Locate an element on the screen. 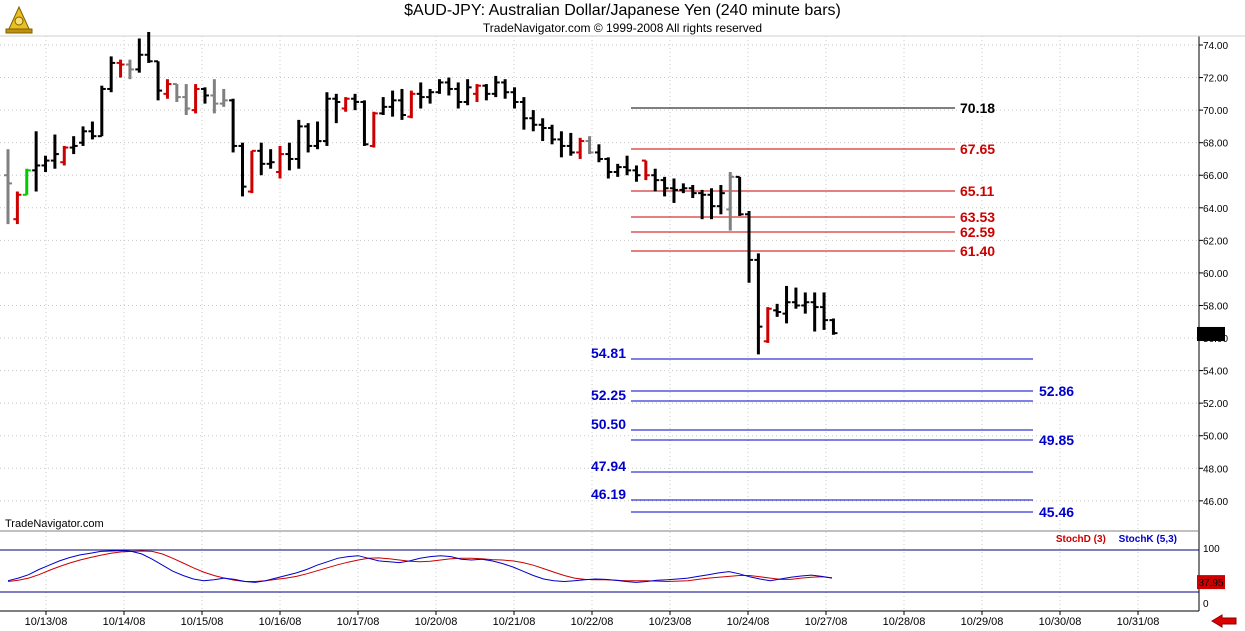 This screenshot has height=631, width=1245. resistance-level-label: 62.59 is located at coordinates (977, 232).